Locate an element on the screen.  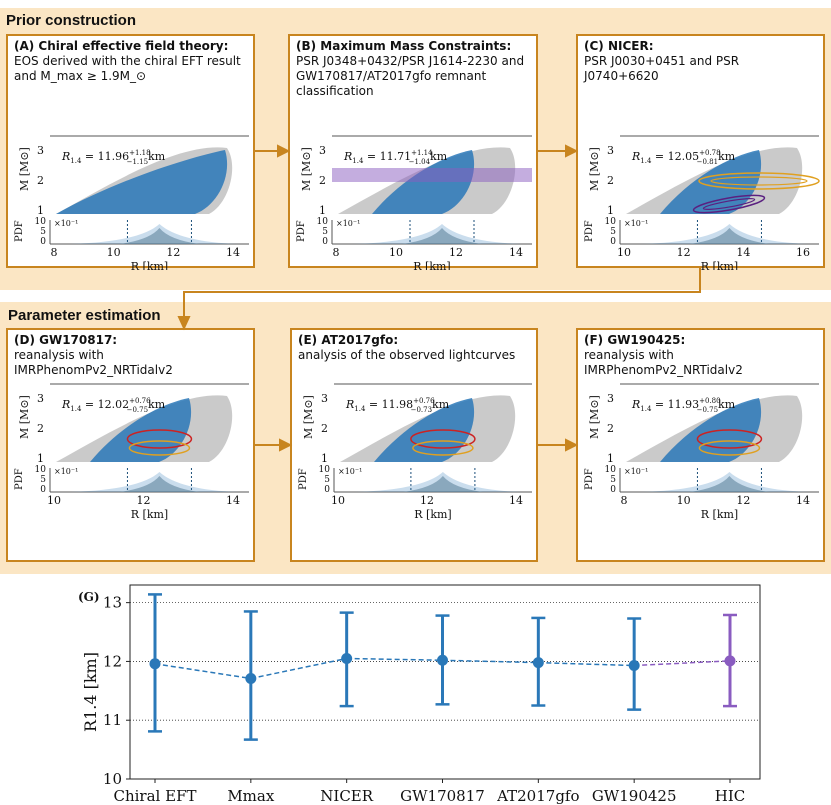
gw-contour-orange is located at coordinates (729, 448).